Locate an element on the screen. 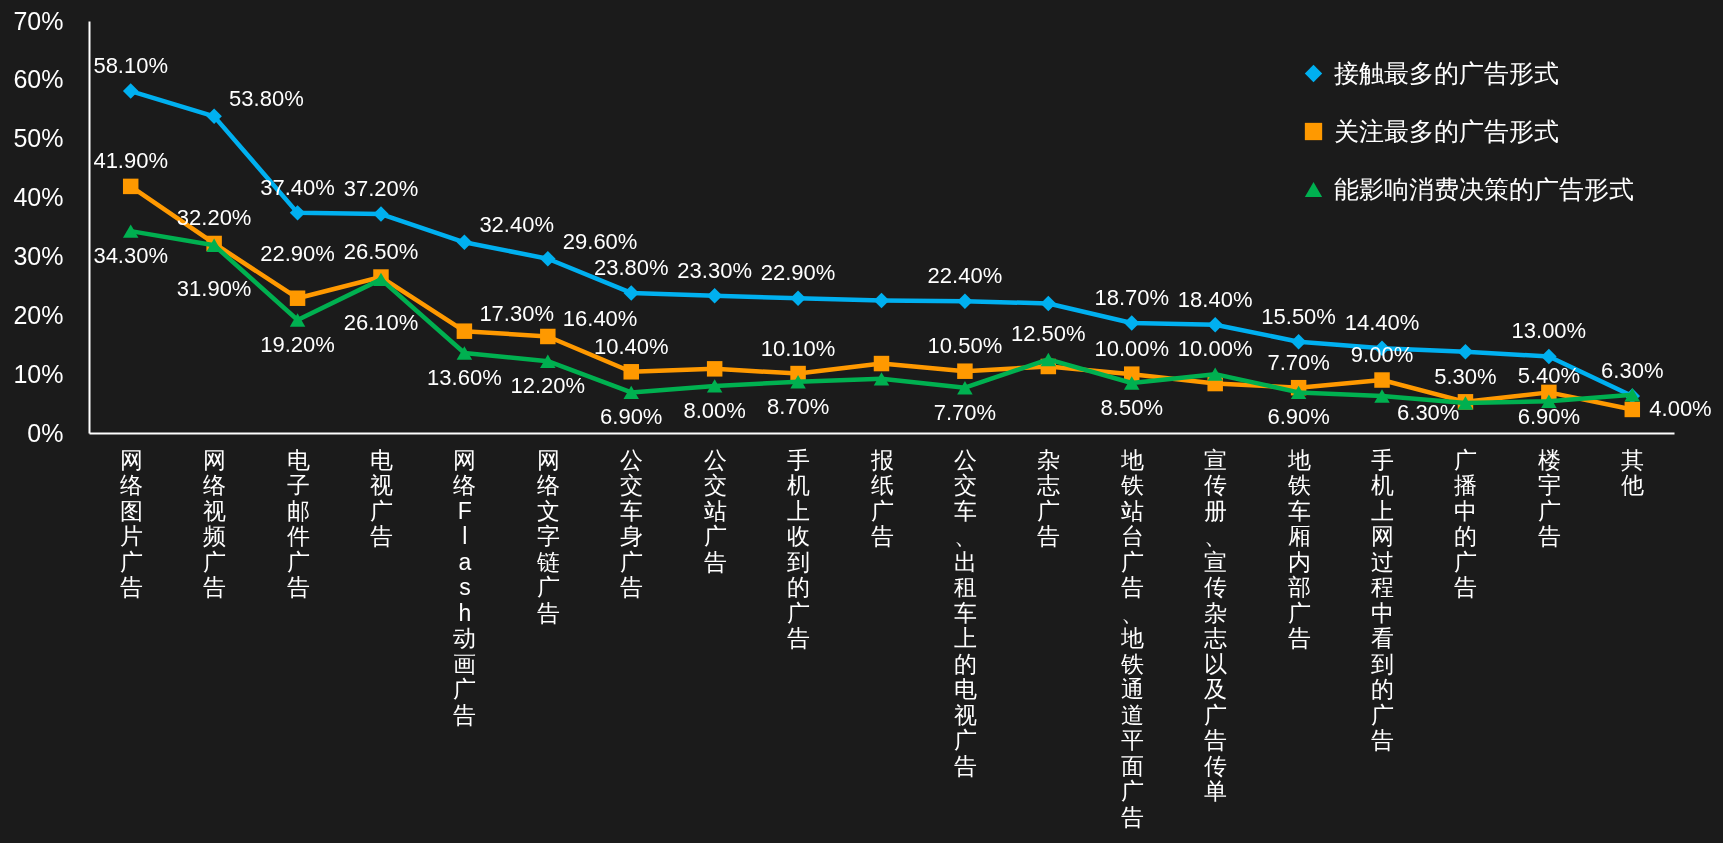 The height and width of the screenshot is (843, 1723). y-tick-label: 0% is located at coordinates (45, 432).